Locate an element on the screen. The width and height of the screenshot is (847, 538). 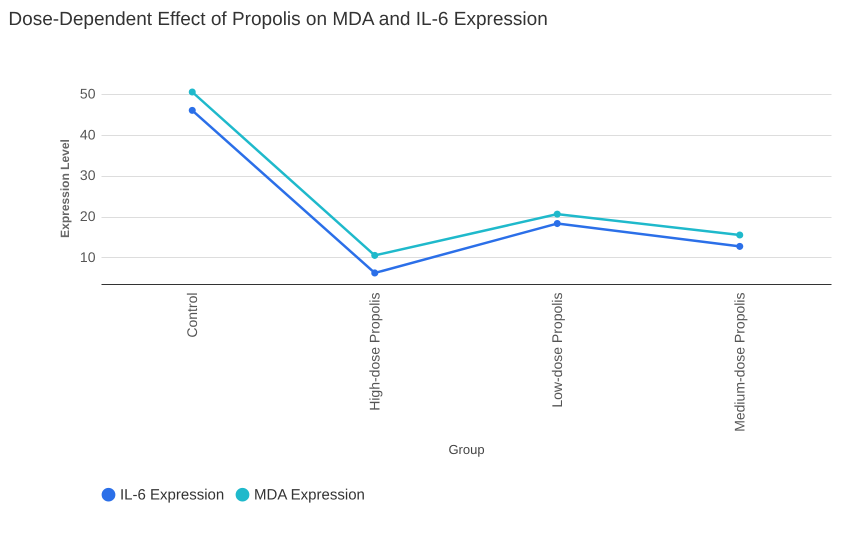
y-tick-label: 10 is located at coordinates (88, 256).